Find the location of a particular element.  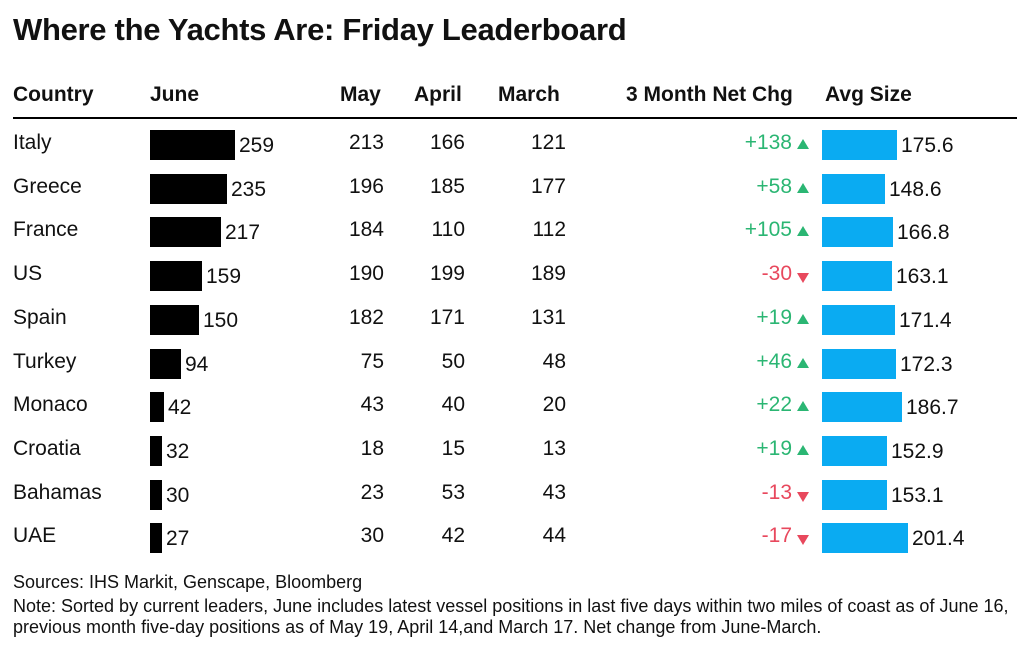

country-label: France is located at coordinates (46, 230).